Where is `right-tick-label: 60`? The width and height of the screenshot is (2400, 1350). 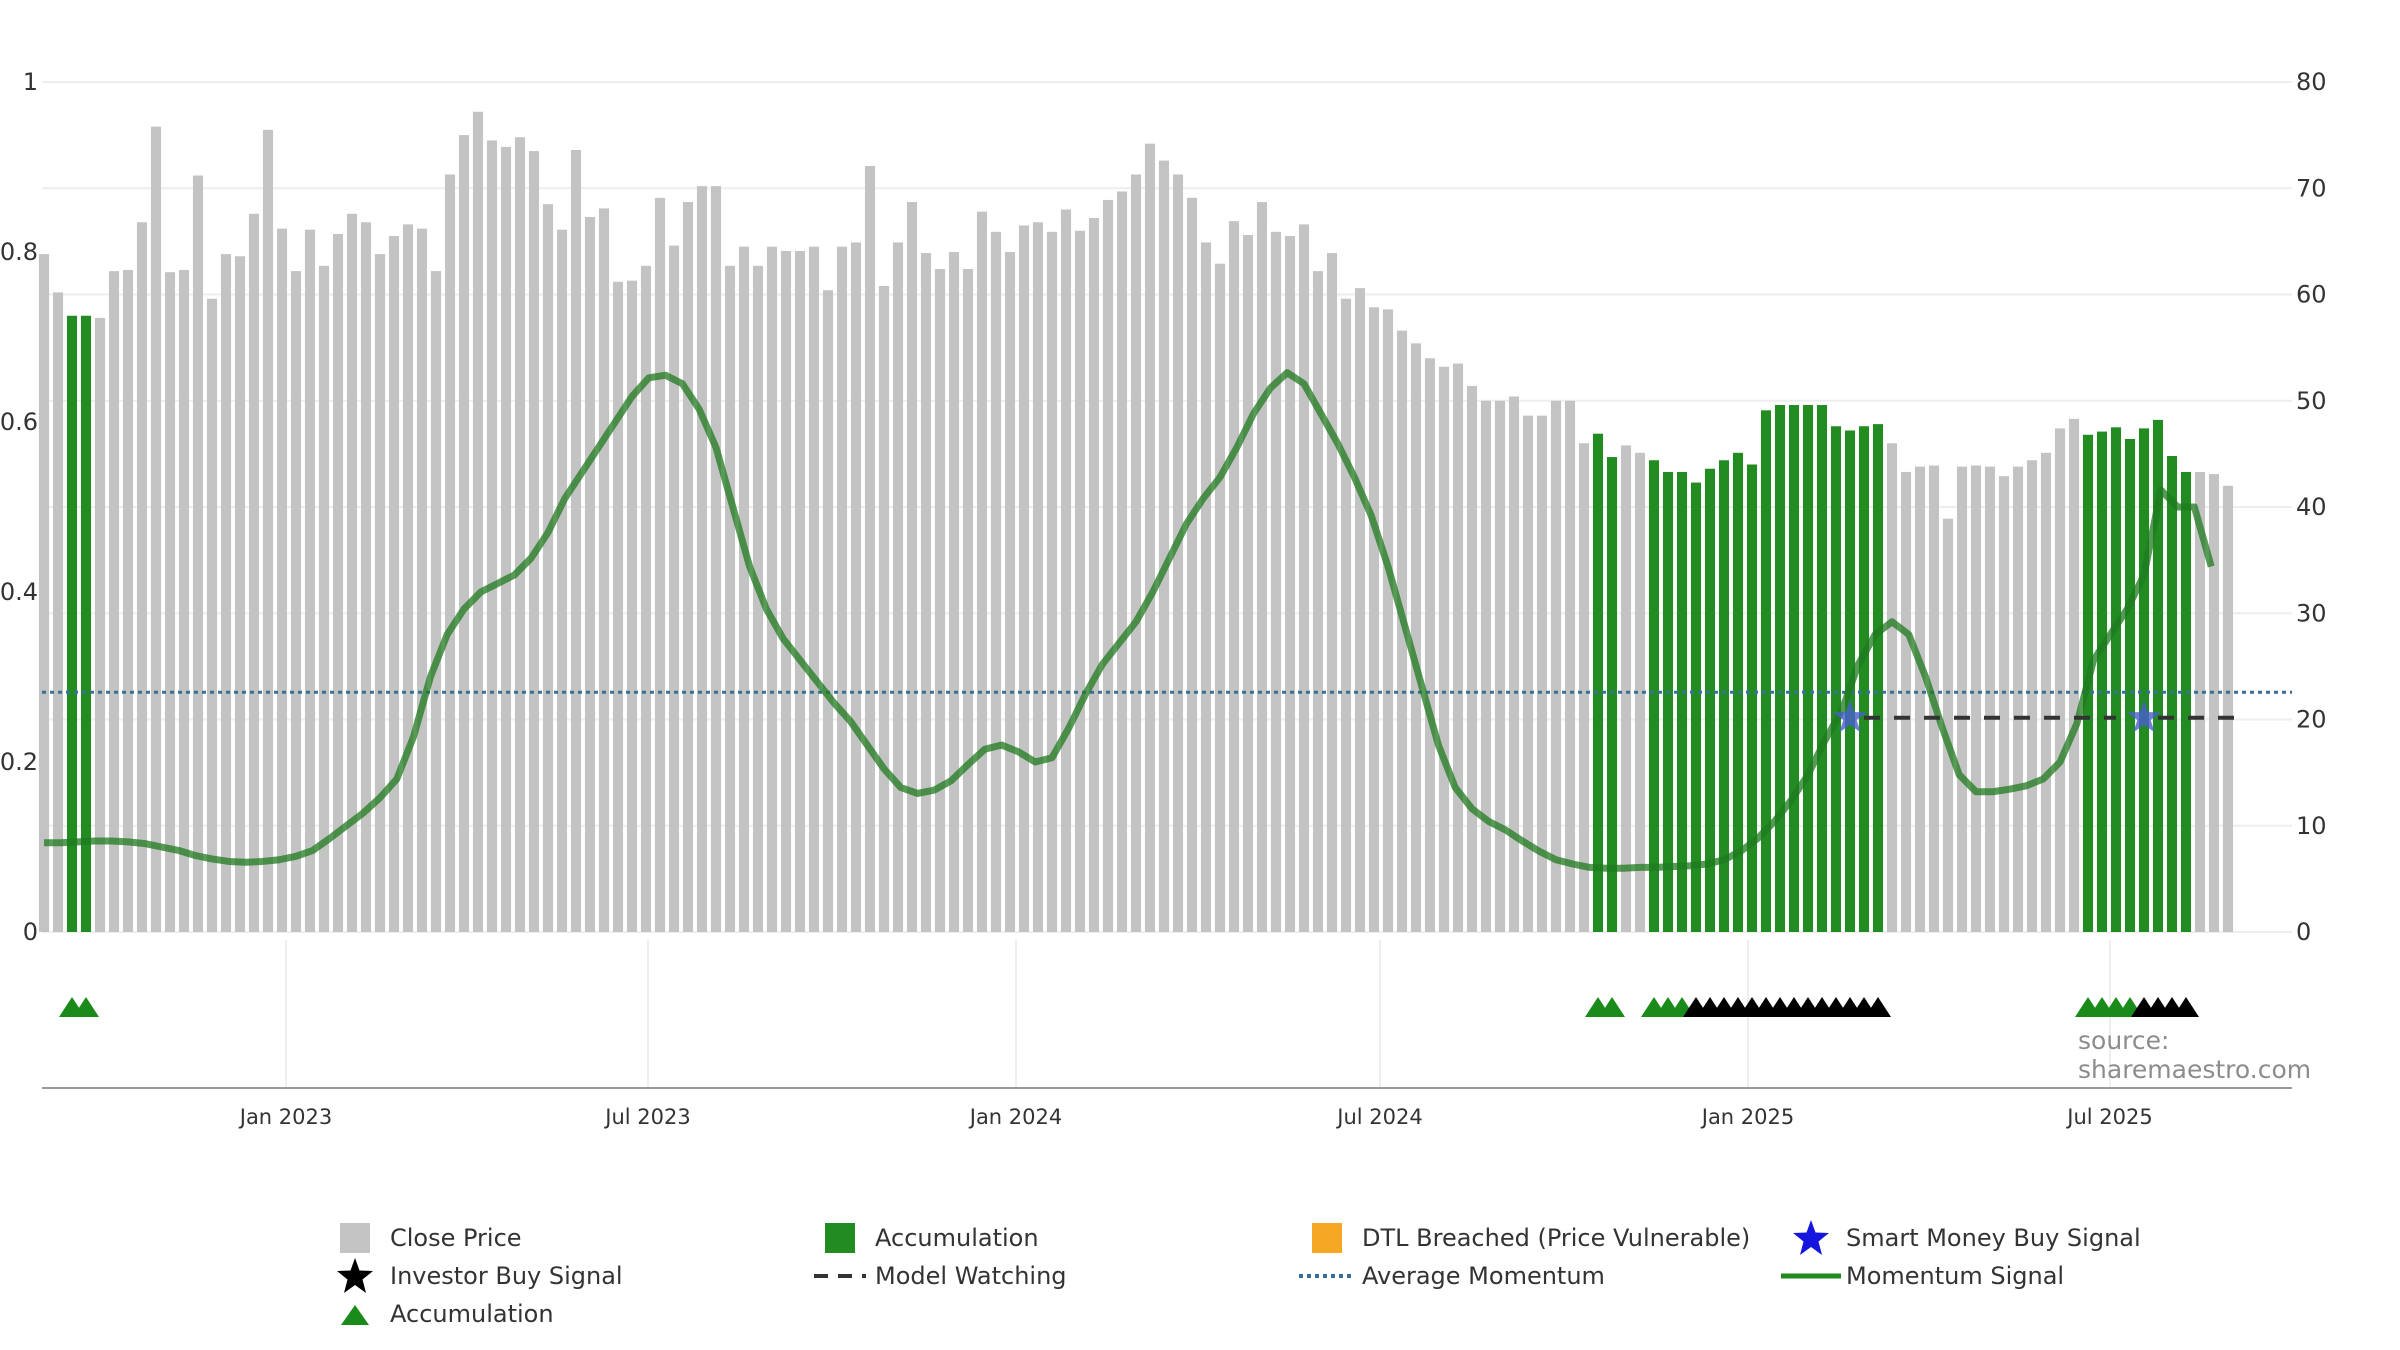
right-tick-label: 60 is located at coordinates (2311, 295).